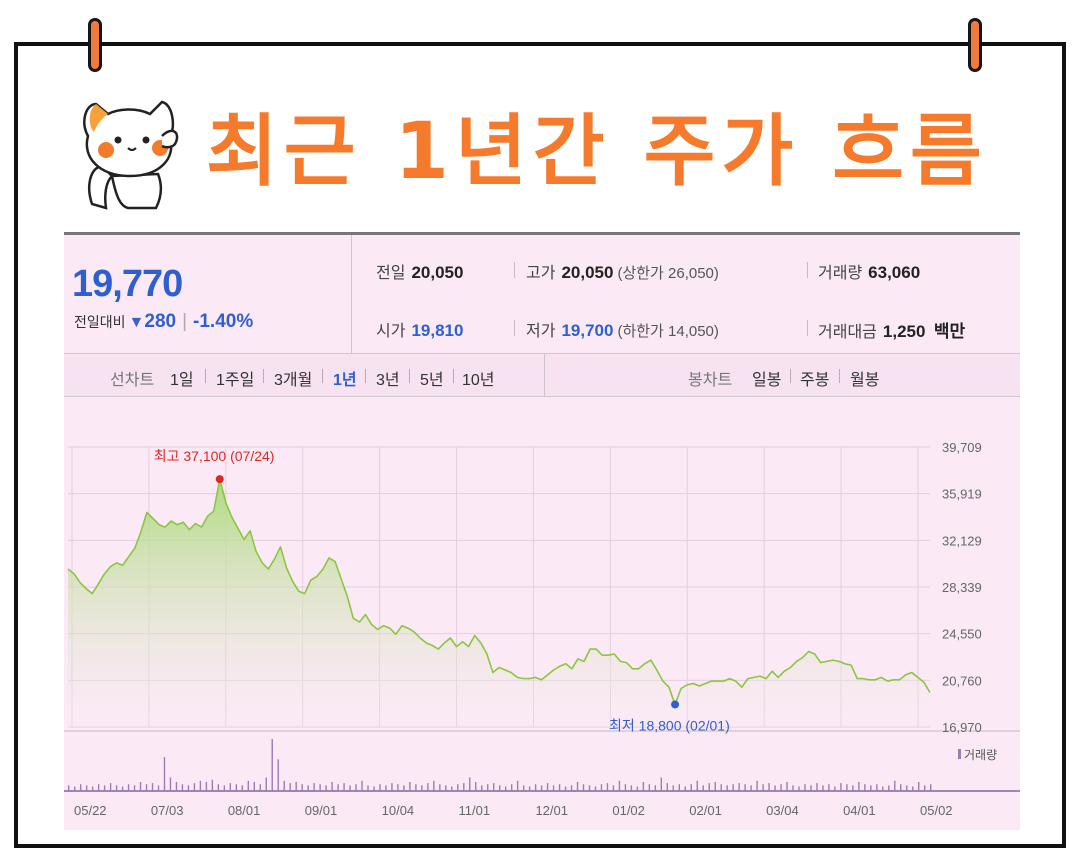 This screenshot has height=856, width=1080. What do you see at coordinates (132, 380) in the screenshot?
I see `line-chart-label: 선차트` at bounding box center [132, 380].